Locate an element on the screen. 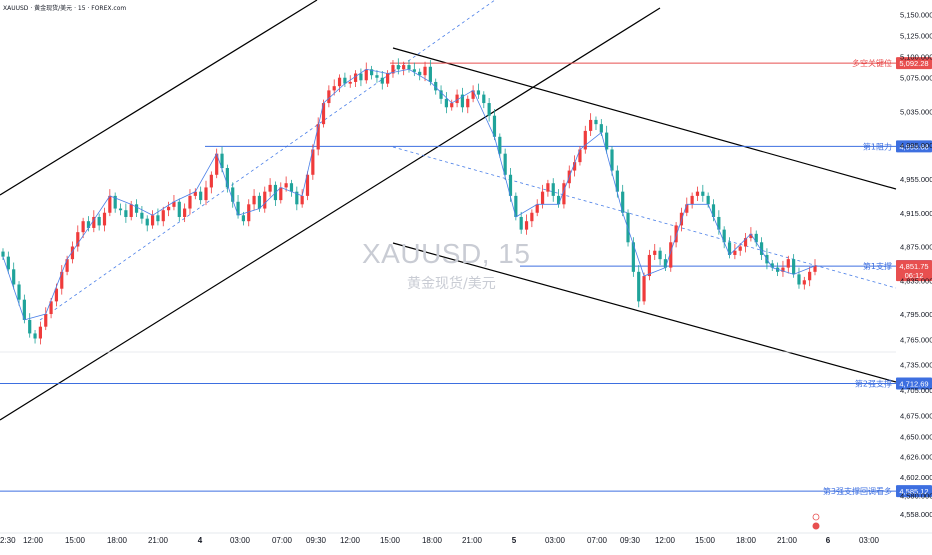  x-tick-label: 12:00 is located at coordinates (665, 540).